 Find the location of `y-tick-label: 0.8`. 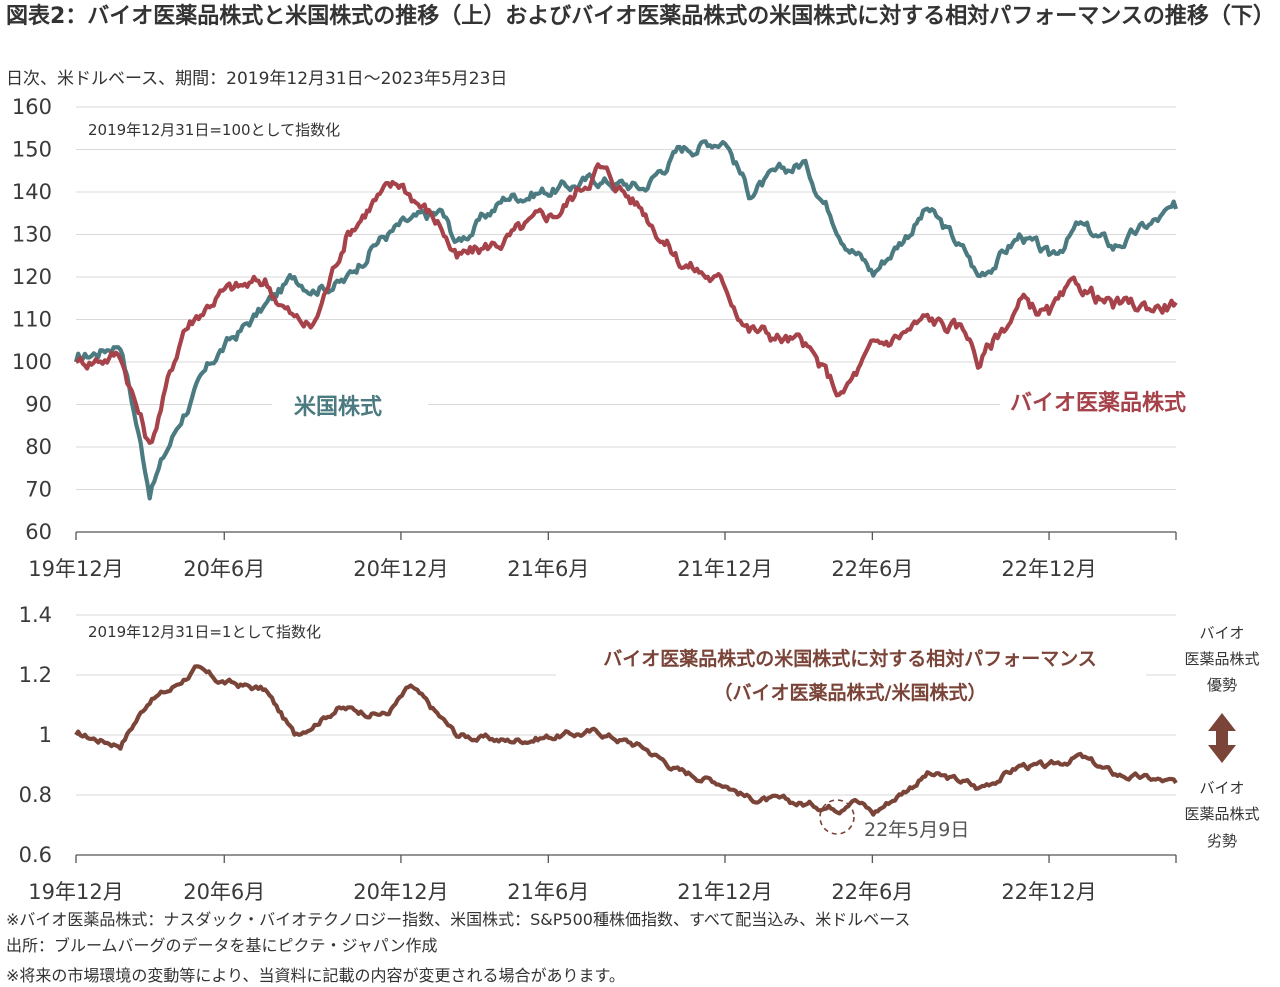

y-tick-label: 0.8 is located at coordinates (35, 795).